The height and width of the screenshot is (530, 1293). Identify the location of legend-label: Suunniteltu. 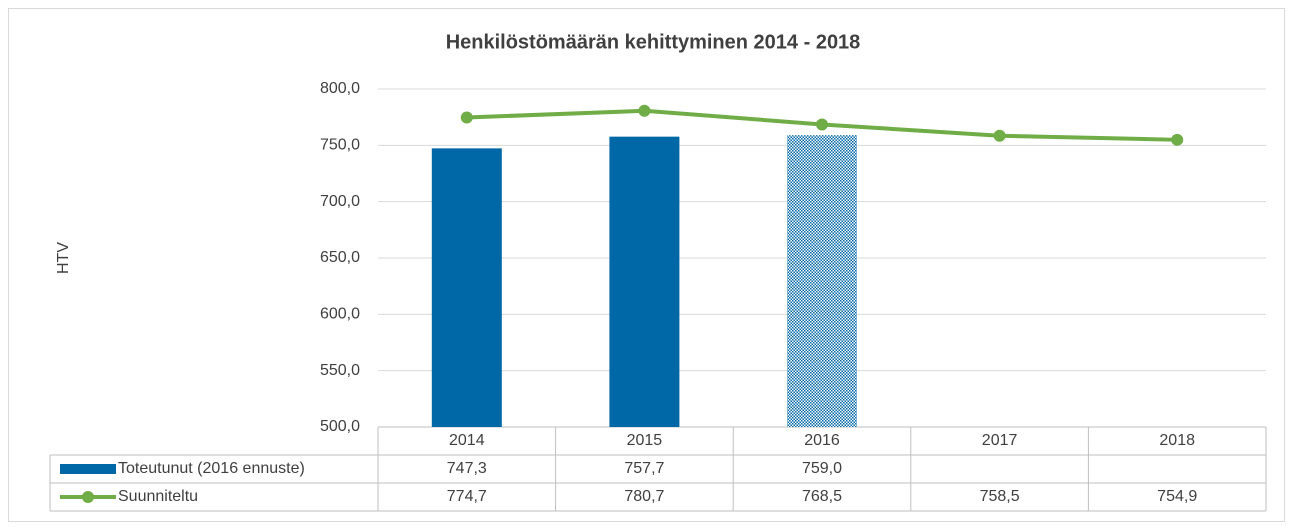
(158, 496).